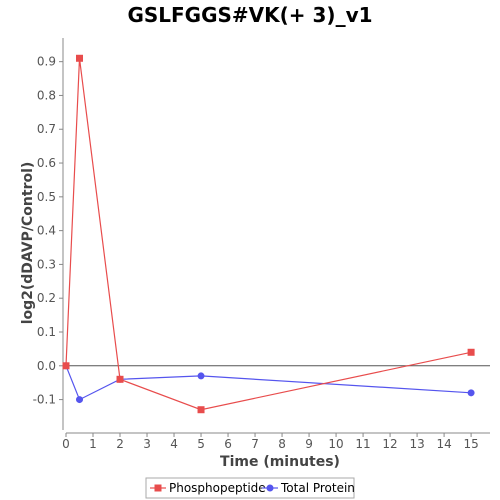 The image size is (500, 500). I want to click on x-tick-label: 5, so click(201, 444).